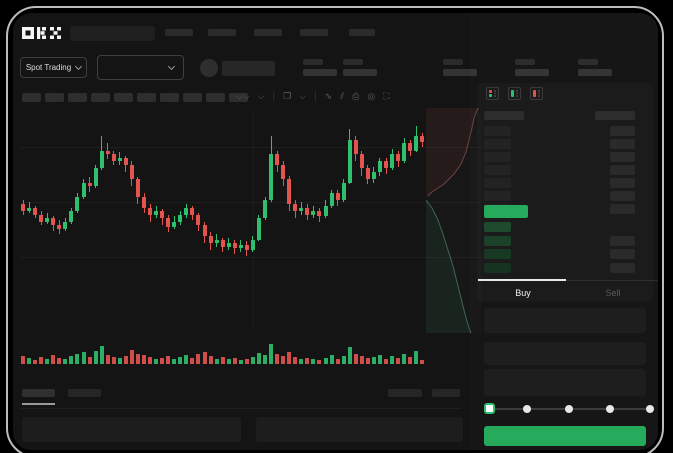 The width and height of the screenshot is (673, 453). Describe the element at coordinates (302, 95) in the screenshot. I see `chart-type-chevron-icon: ⌵` at that location.